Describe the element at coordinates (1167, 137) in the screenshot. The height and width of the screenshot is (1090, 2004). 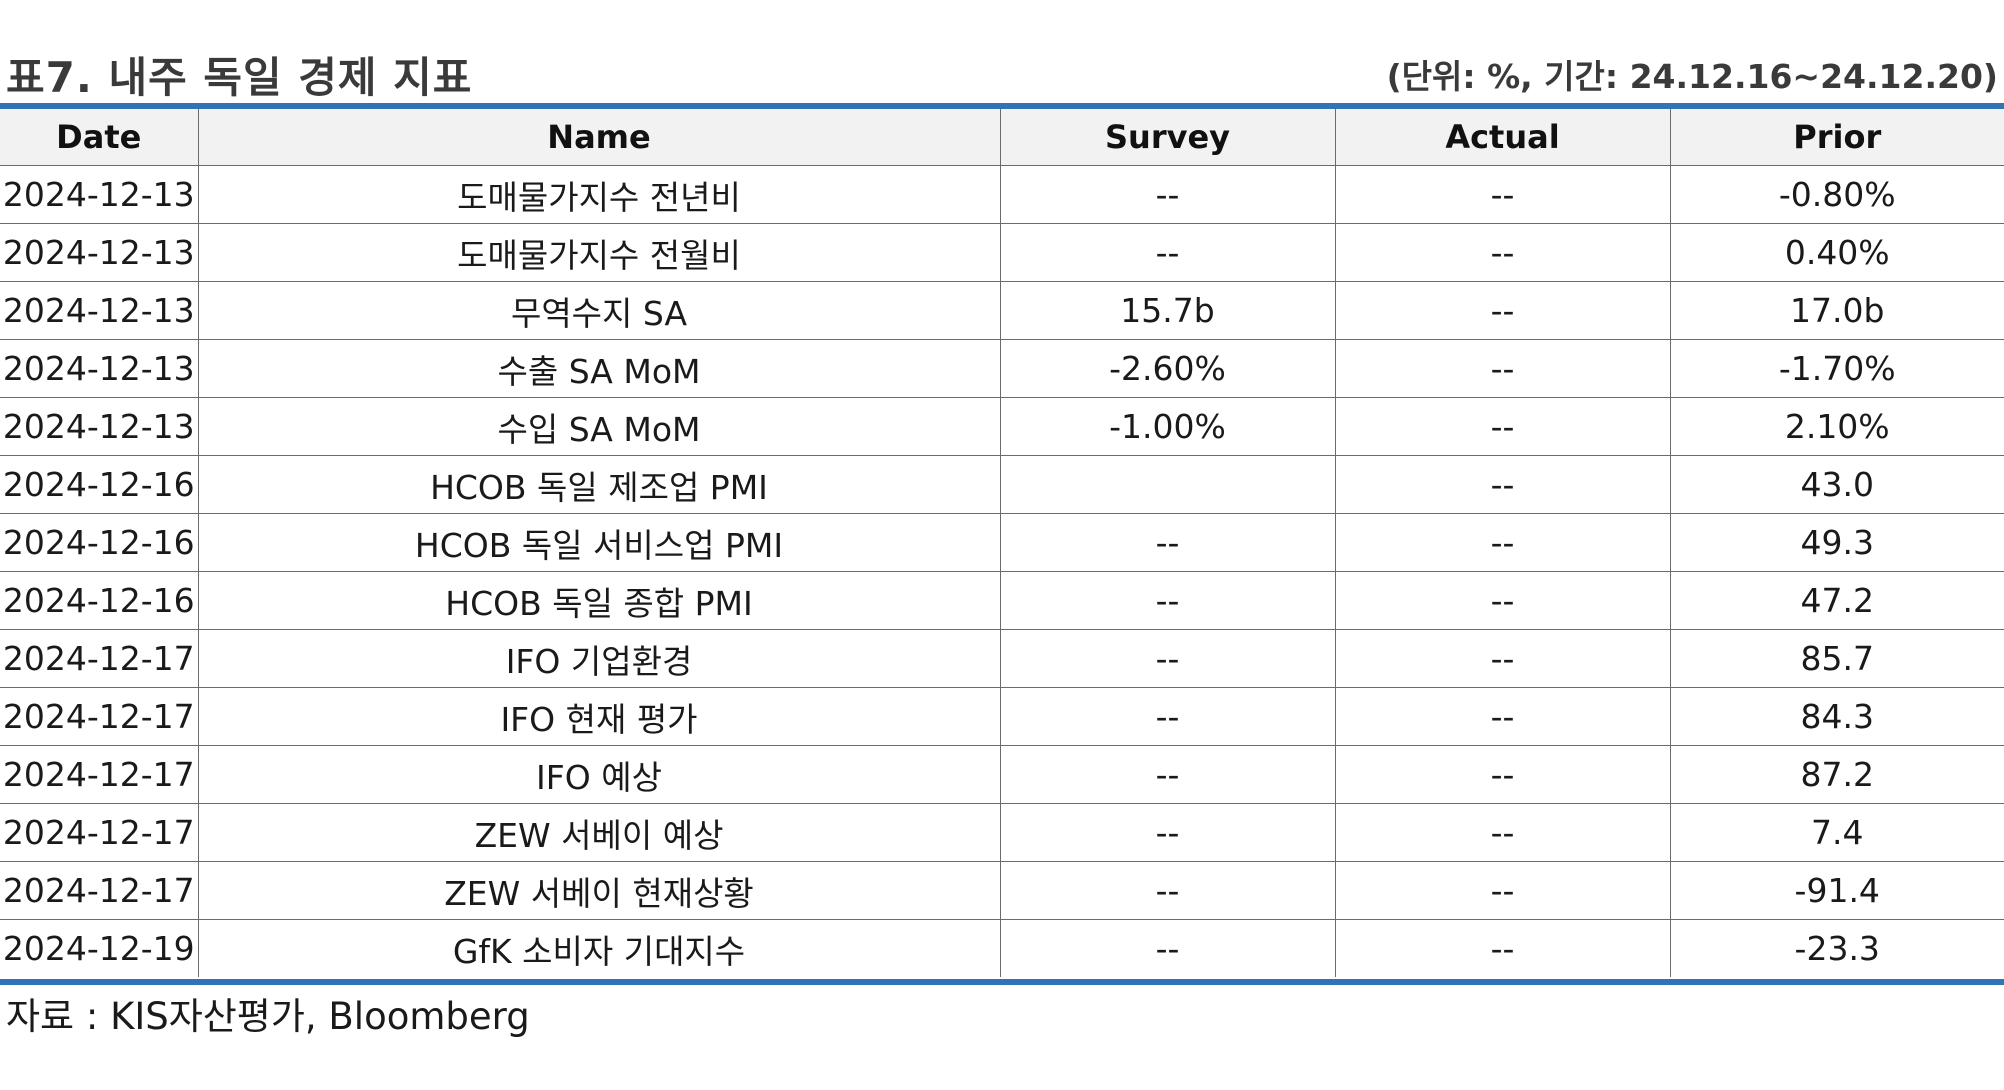
I see `column-header-survey: Survey` at that location.